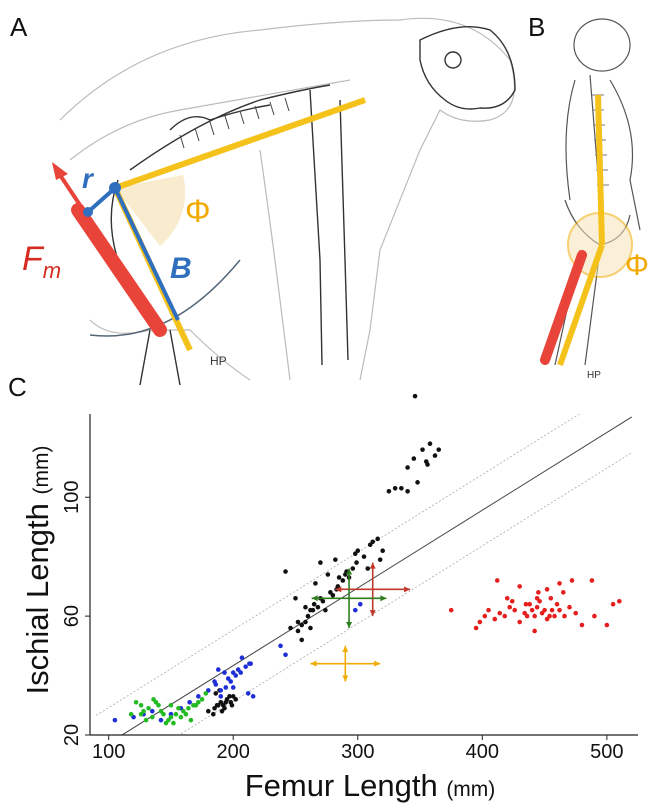 The image size is (655, 807). What do you see at coordinates (146, 254) in the screenshot?
I see `lever-b-line` at bounding box center [146, 254].